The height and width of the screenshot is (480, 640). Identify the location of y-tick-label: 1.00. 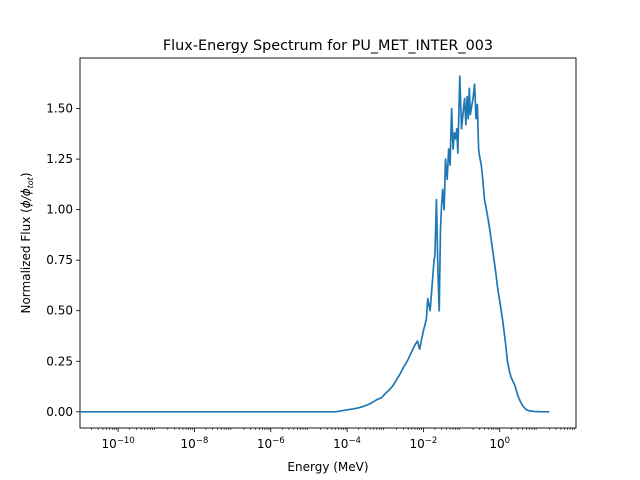
(59, 210).